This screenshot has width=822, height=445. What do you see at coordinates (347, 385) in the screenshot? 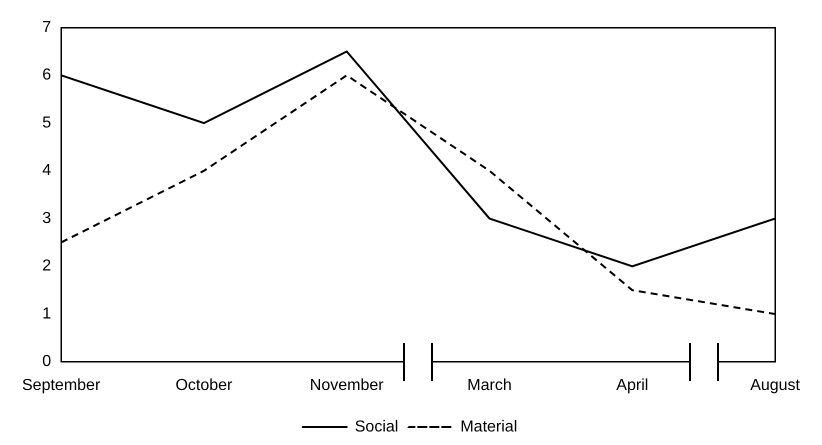
I see `x-tick-label: November` at bounding box center [347, 385].